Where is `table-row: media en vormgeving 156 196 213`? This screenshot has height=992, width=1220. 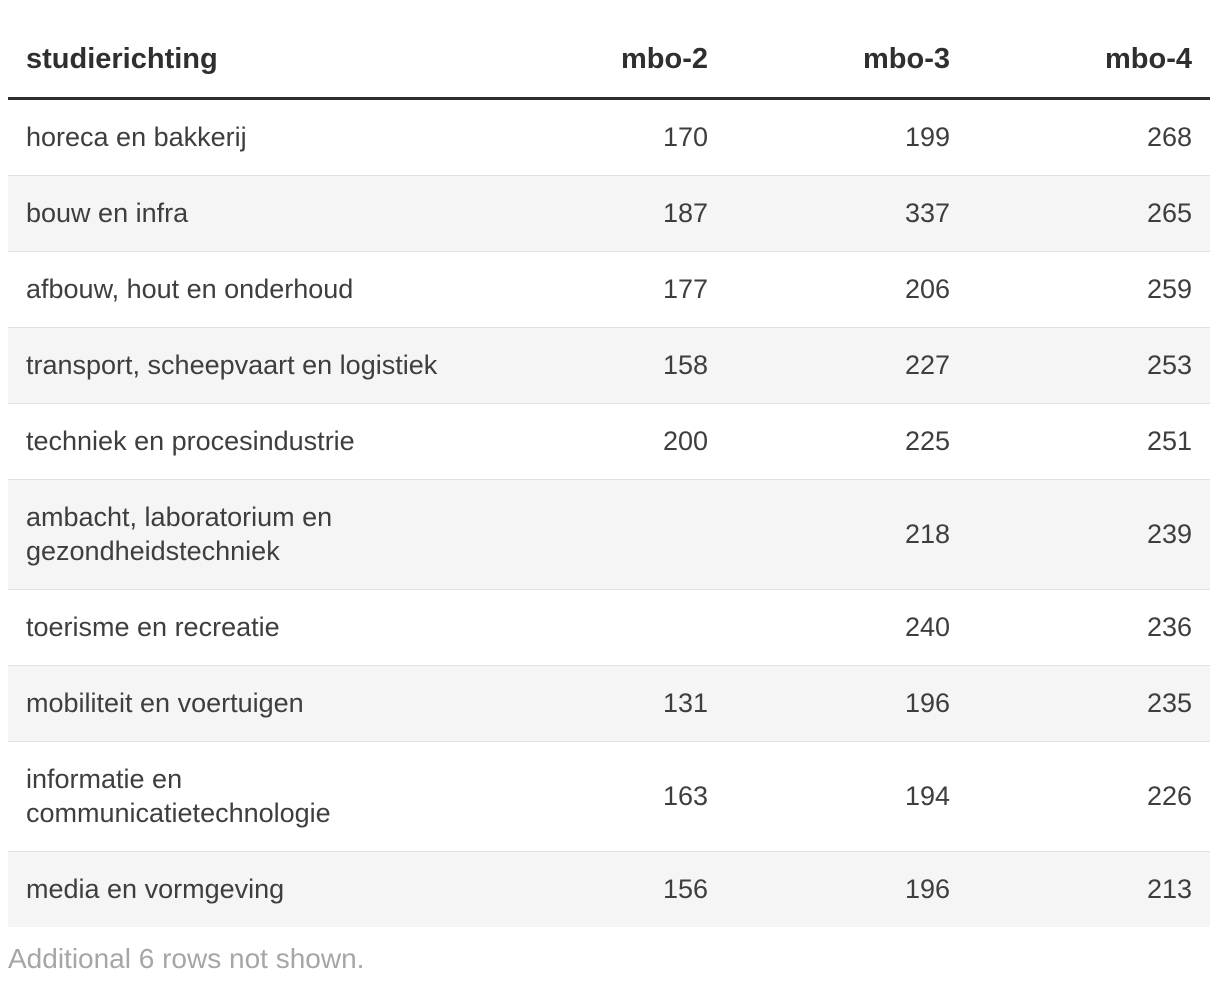 table-row: media en vormgeving 156 196 213 is located at coordinates (609, 889).